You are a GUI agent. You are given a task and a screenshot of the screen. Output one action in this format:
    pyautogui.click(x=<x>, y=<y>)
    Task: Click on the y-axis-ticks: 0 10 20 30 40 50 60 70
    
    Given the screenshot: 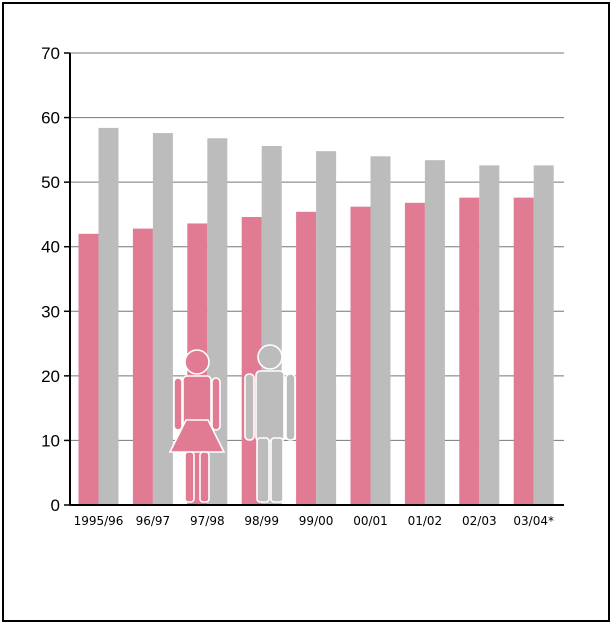 What is the action you would take?
    pyautogui.click(x=55, y=279)
    